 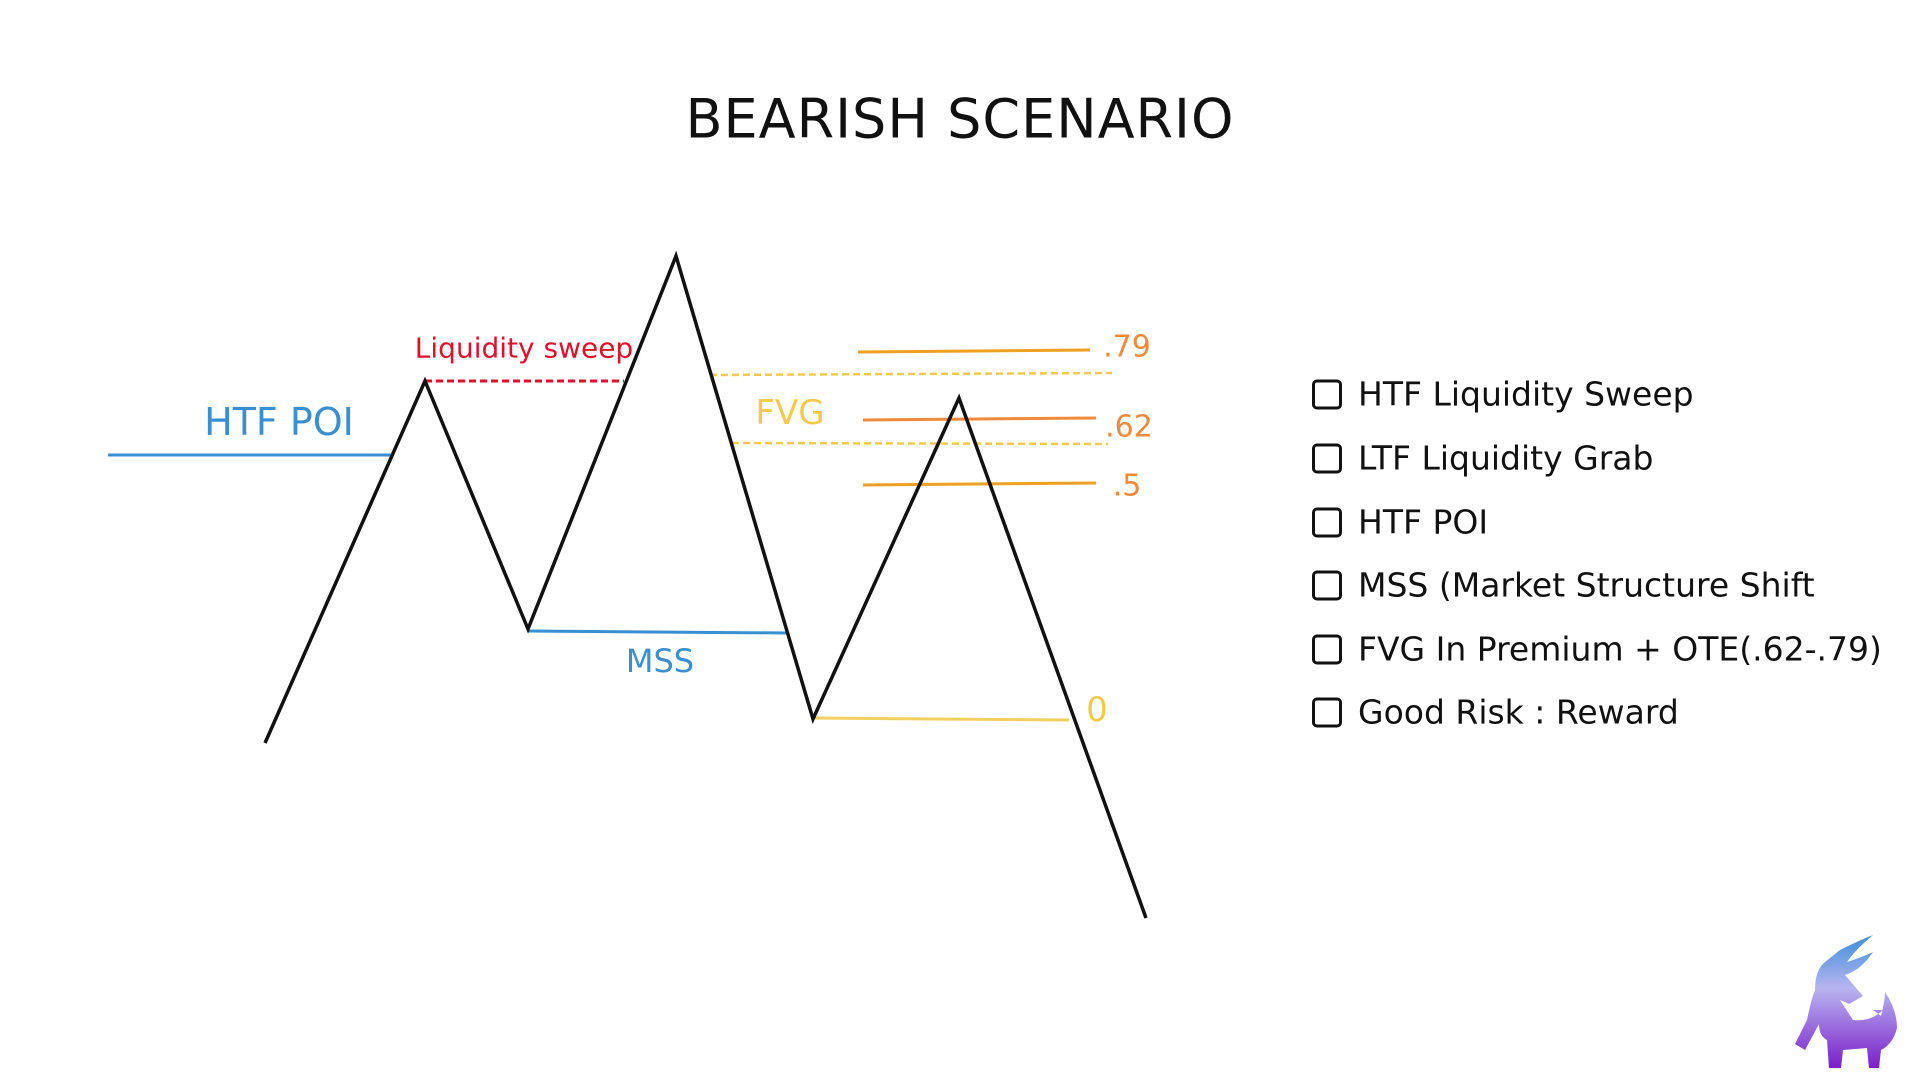 What do you see at coordinates (941, 719) in the screenshot?
I see `fib-0-line` at bounding box center [941, 719].